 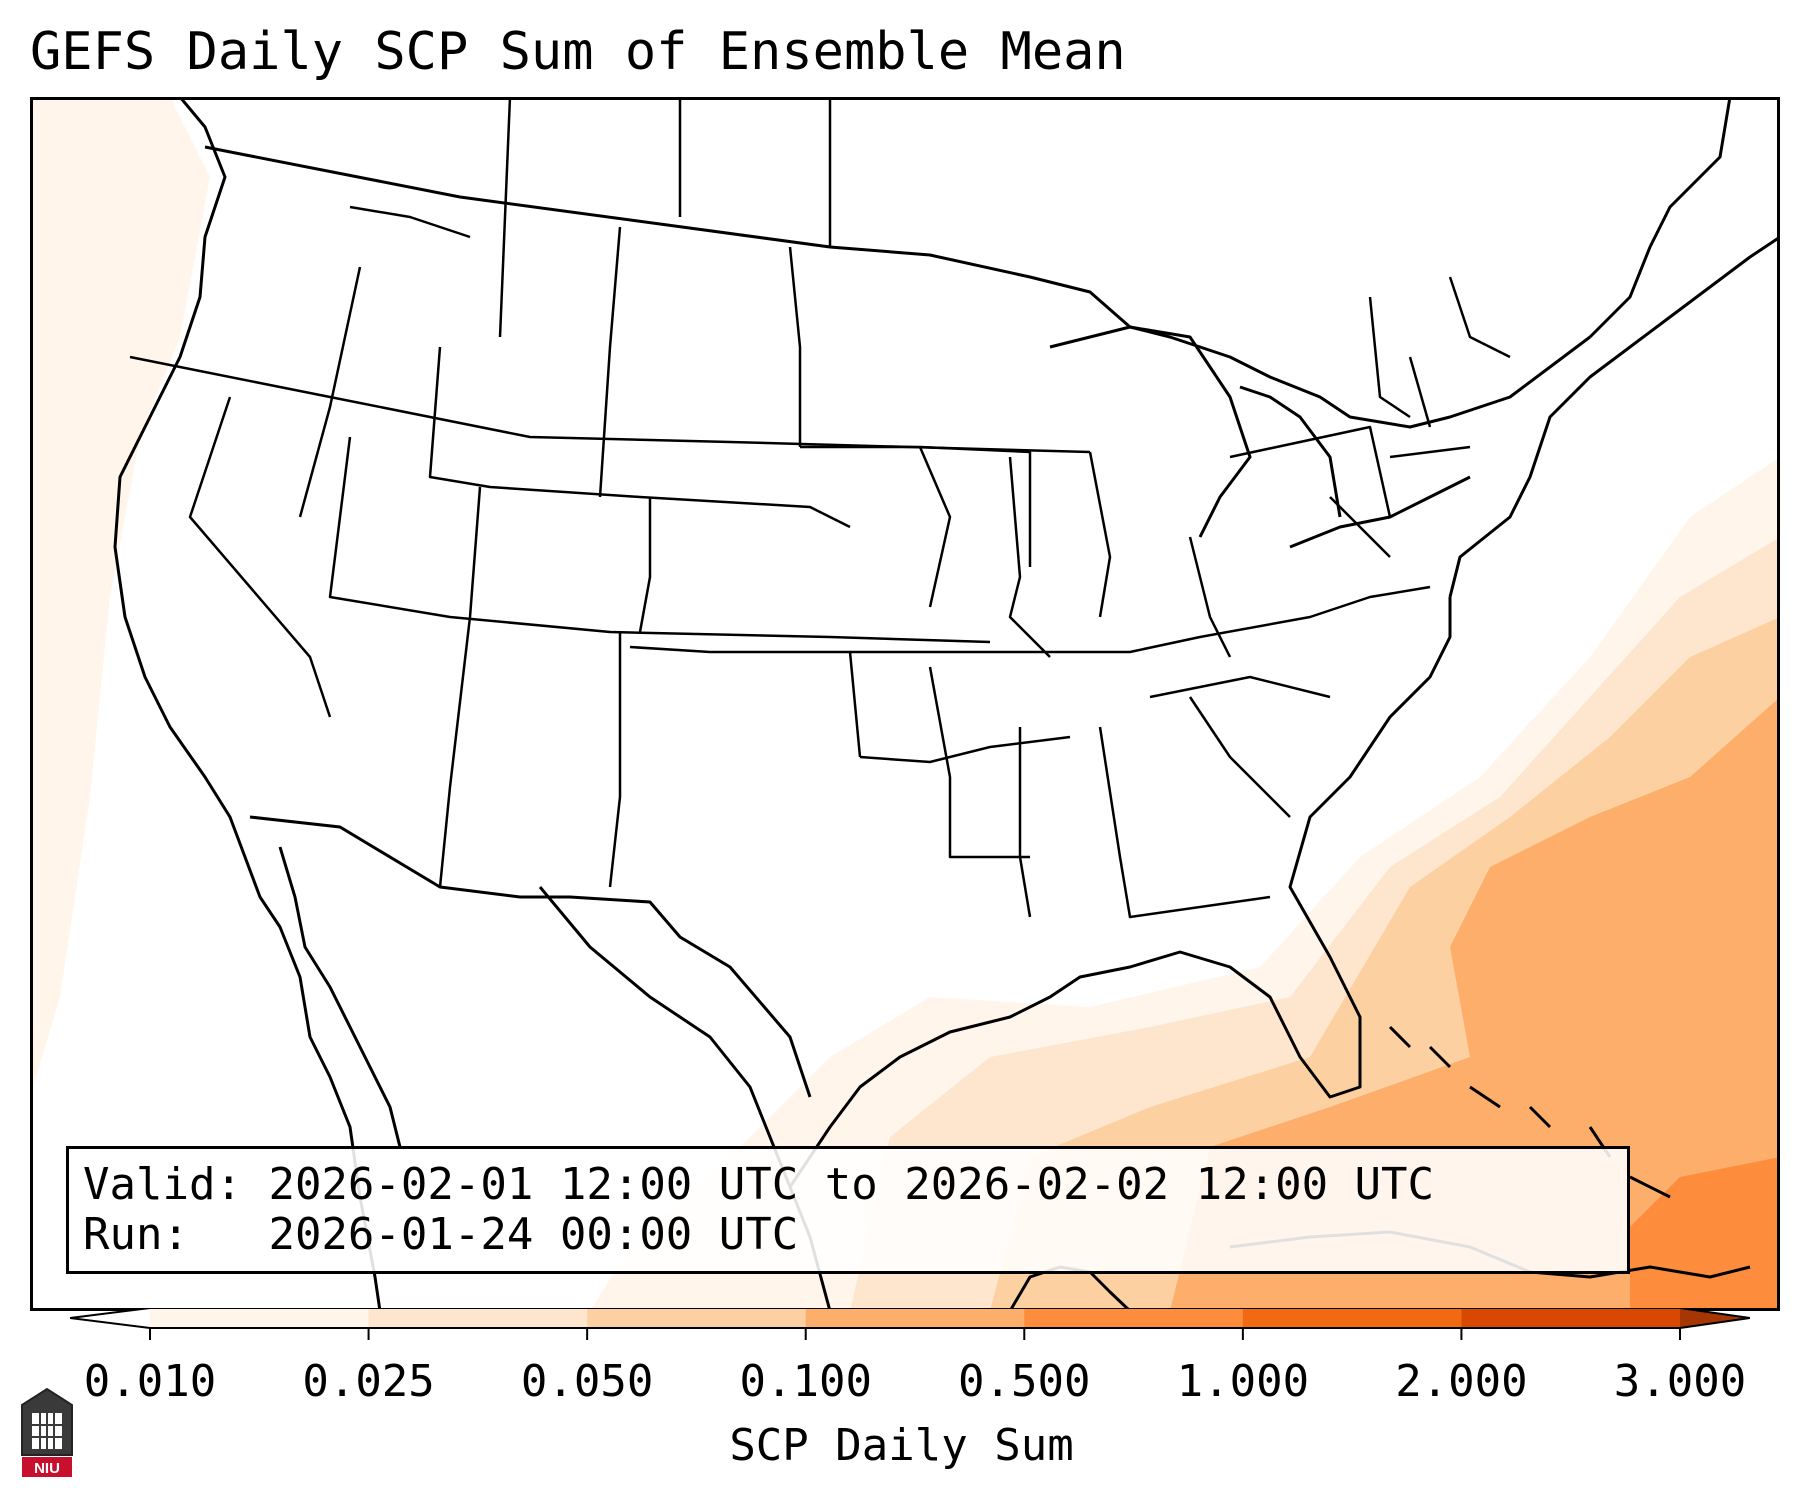 What do you see at coordinates (120, 597) in the screenshot?
I see `scp-shading-pacific` at bounding box center [120, 597].